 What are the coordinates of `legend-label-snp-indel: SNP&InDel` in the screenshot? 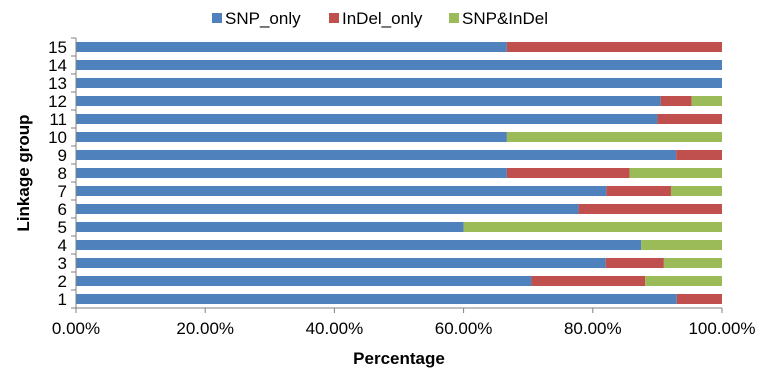 It's located at (505, 18).